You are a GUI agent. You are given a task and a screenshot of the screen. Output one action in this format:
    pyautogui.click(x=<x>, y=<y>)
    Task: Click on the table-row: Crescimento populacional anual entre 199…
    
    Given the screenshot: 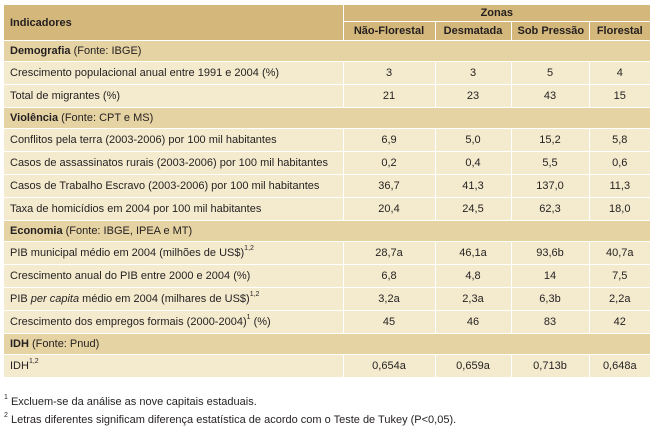 What is the action you would take?
    pyautogui.click(x=327, y=73)
    